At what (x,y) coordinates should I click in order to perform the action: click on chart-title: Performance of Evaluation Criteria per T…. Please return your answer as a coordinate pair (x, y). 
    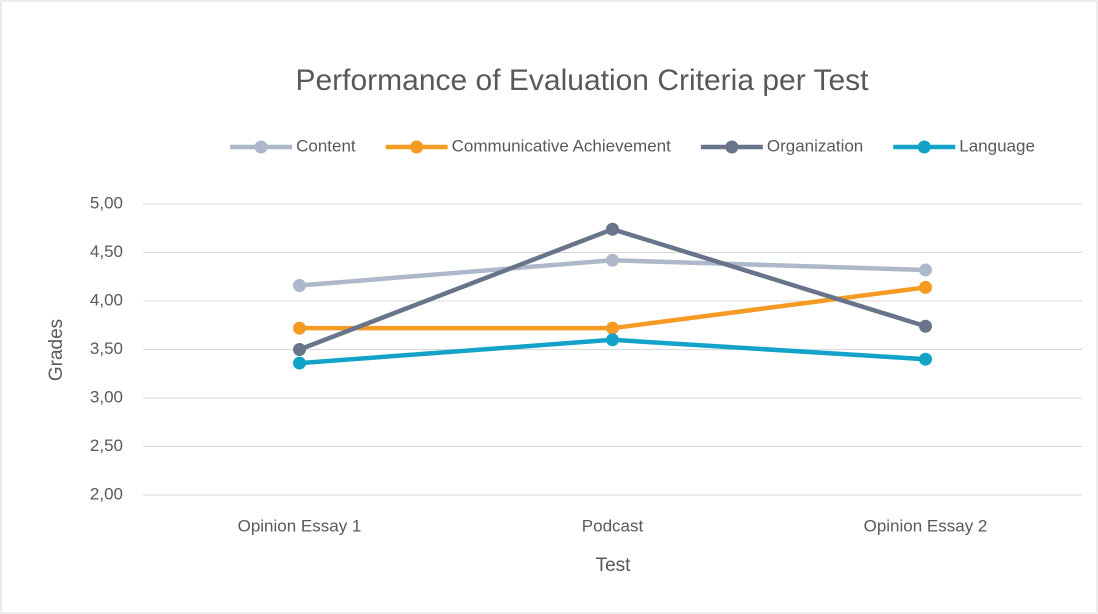
    Looking at the image, I should click on (582, 80).